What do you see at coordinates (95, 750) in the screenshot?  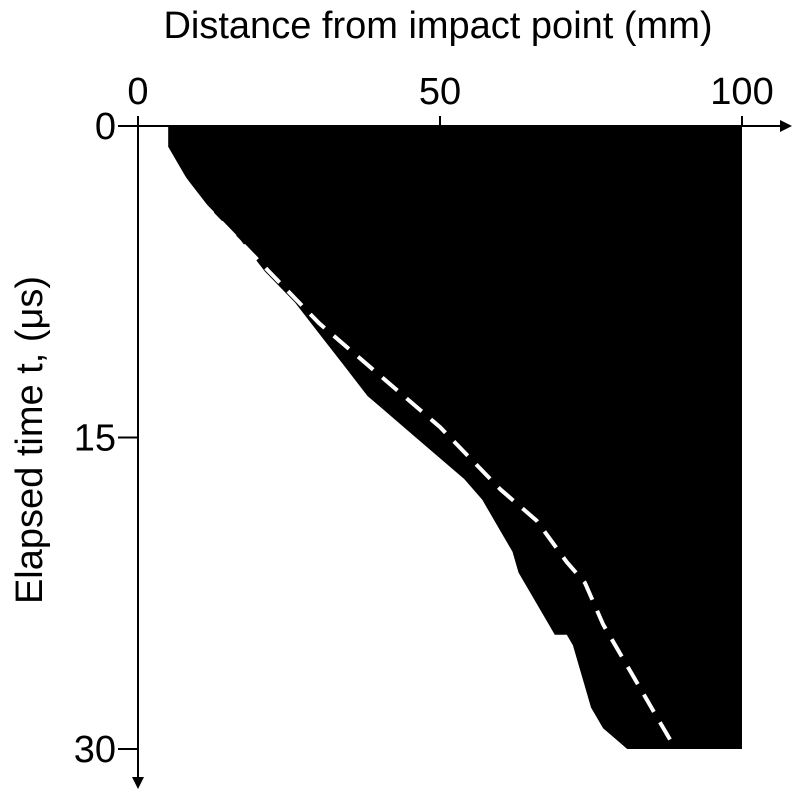 I see `y-tick-label: 30` at bounding box center [95, 750].